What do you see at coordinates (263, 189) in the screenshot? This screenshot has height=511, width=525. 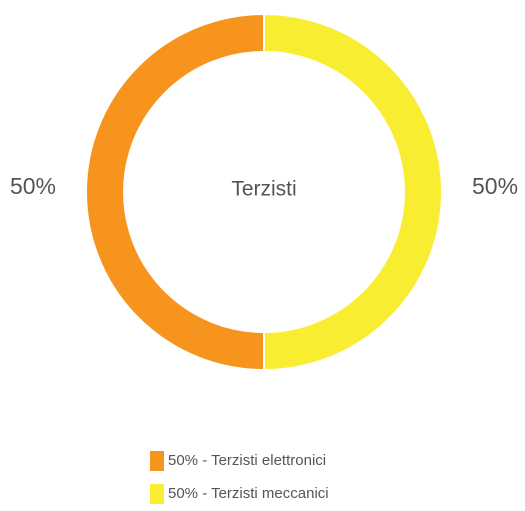 I see `center-label: Terzisti` at bounding box center [263, 189].